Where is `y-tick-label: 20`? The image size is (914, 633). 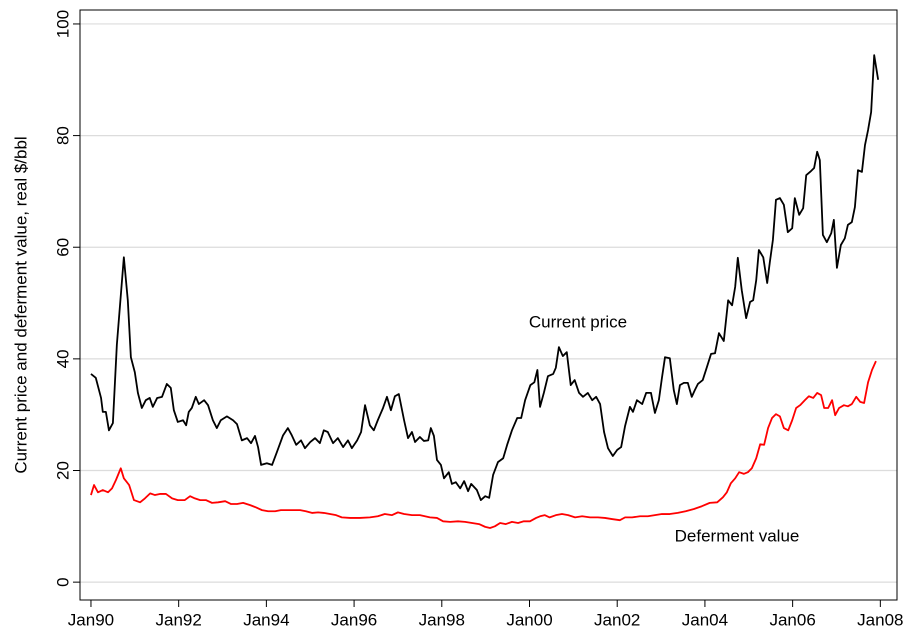
y-tick-label: 20 is located at coordinates (62, 470).